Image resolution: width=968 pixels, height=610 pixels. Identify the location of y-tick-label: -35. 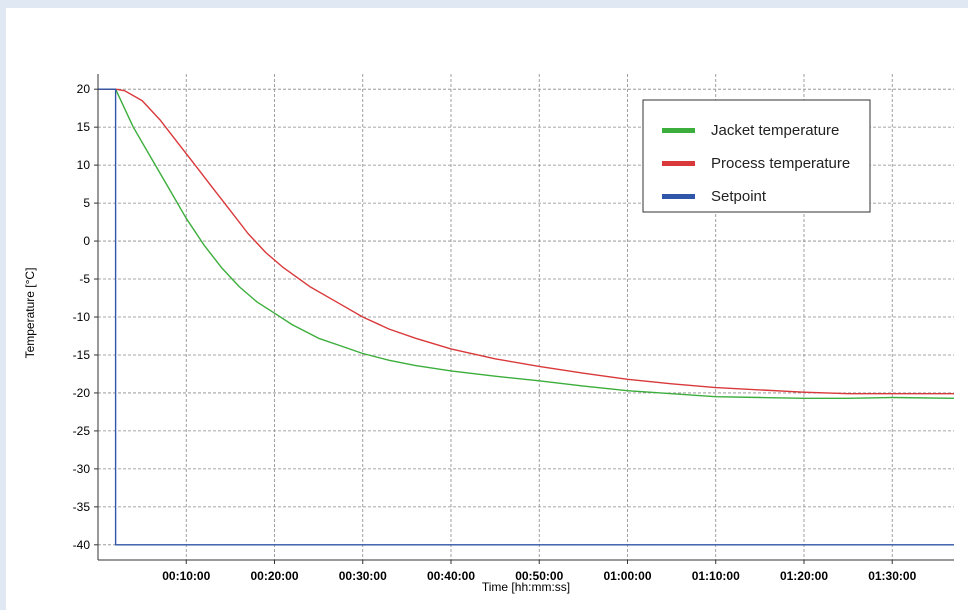
(82, 507).